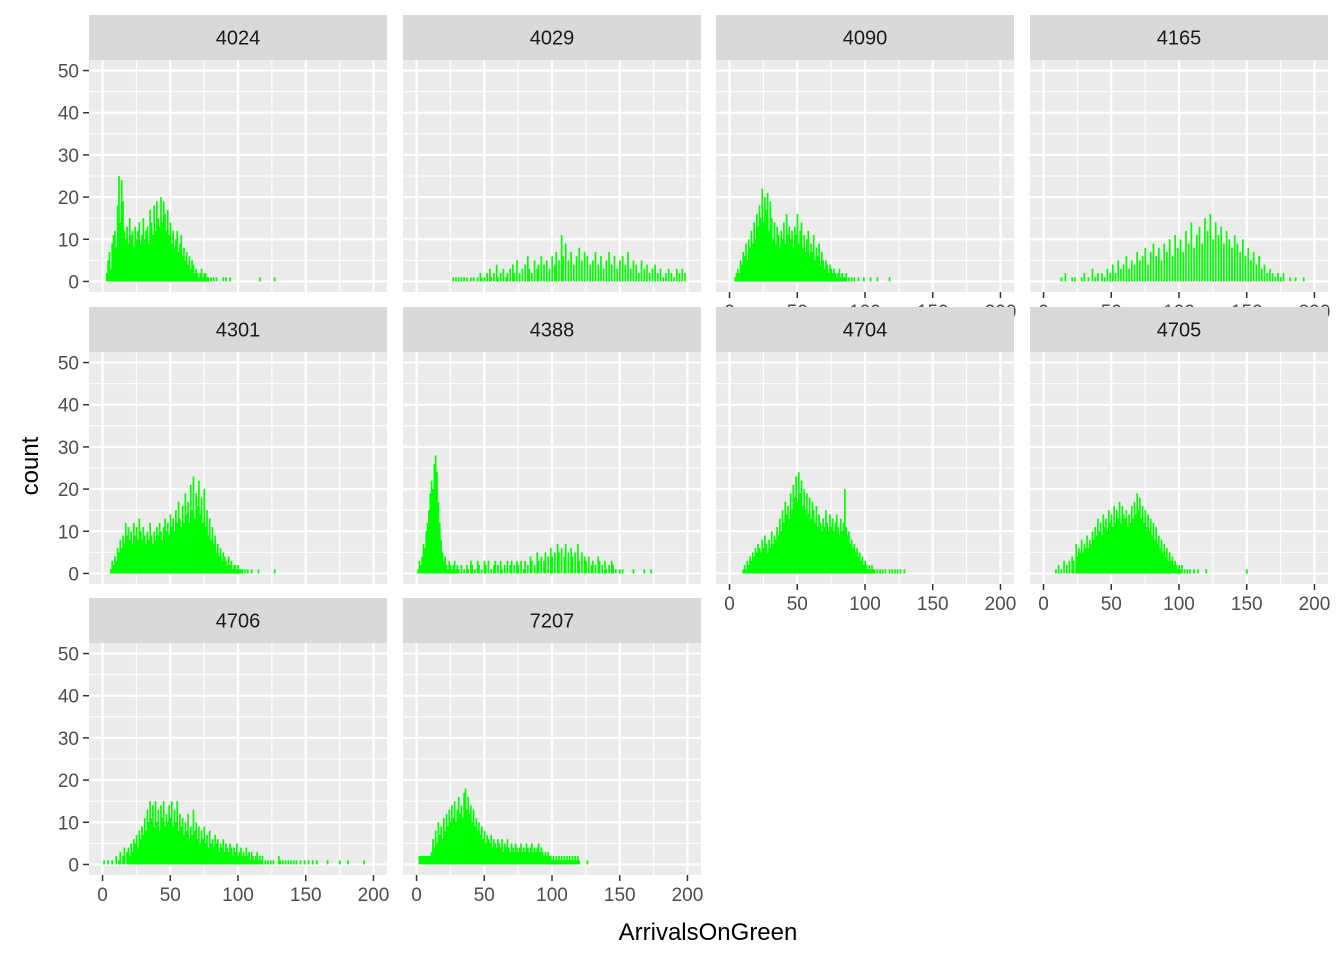  I want to click on facet-strip-label: 4706, so click(238, 622).